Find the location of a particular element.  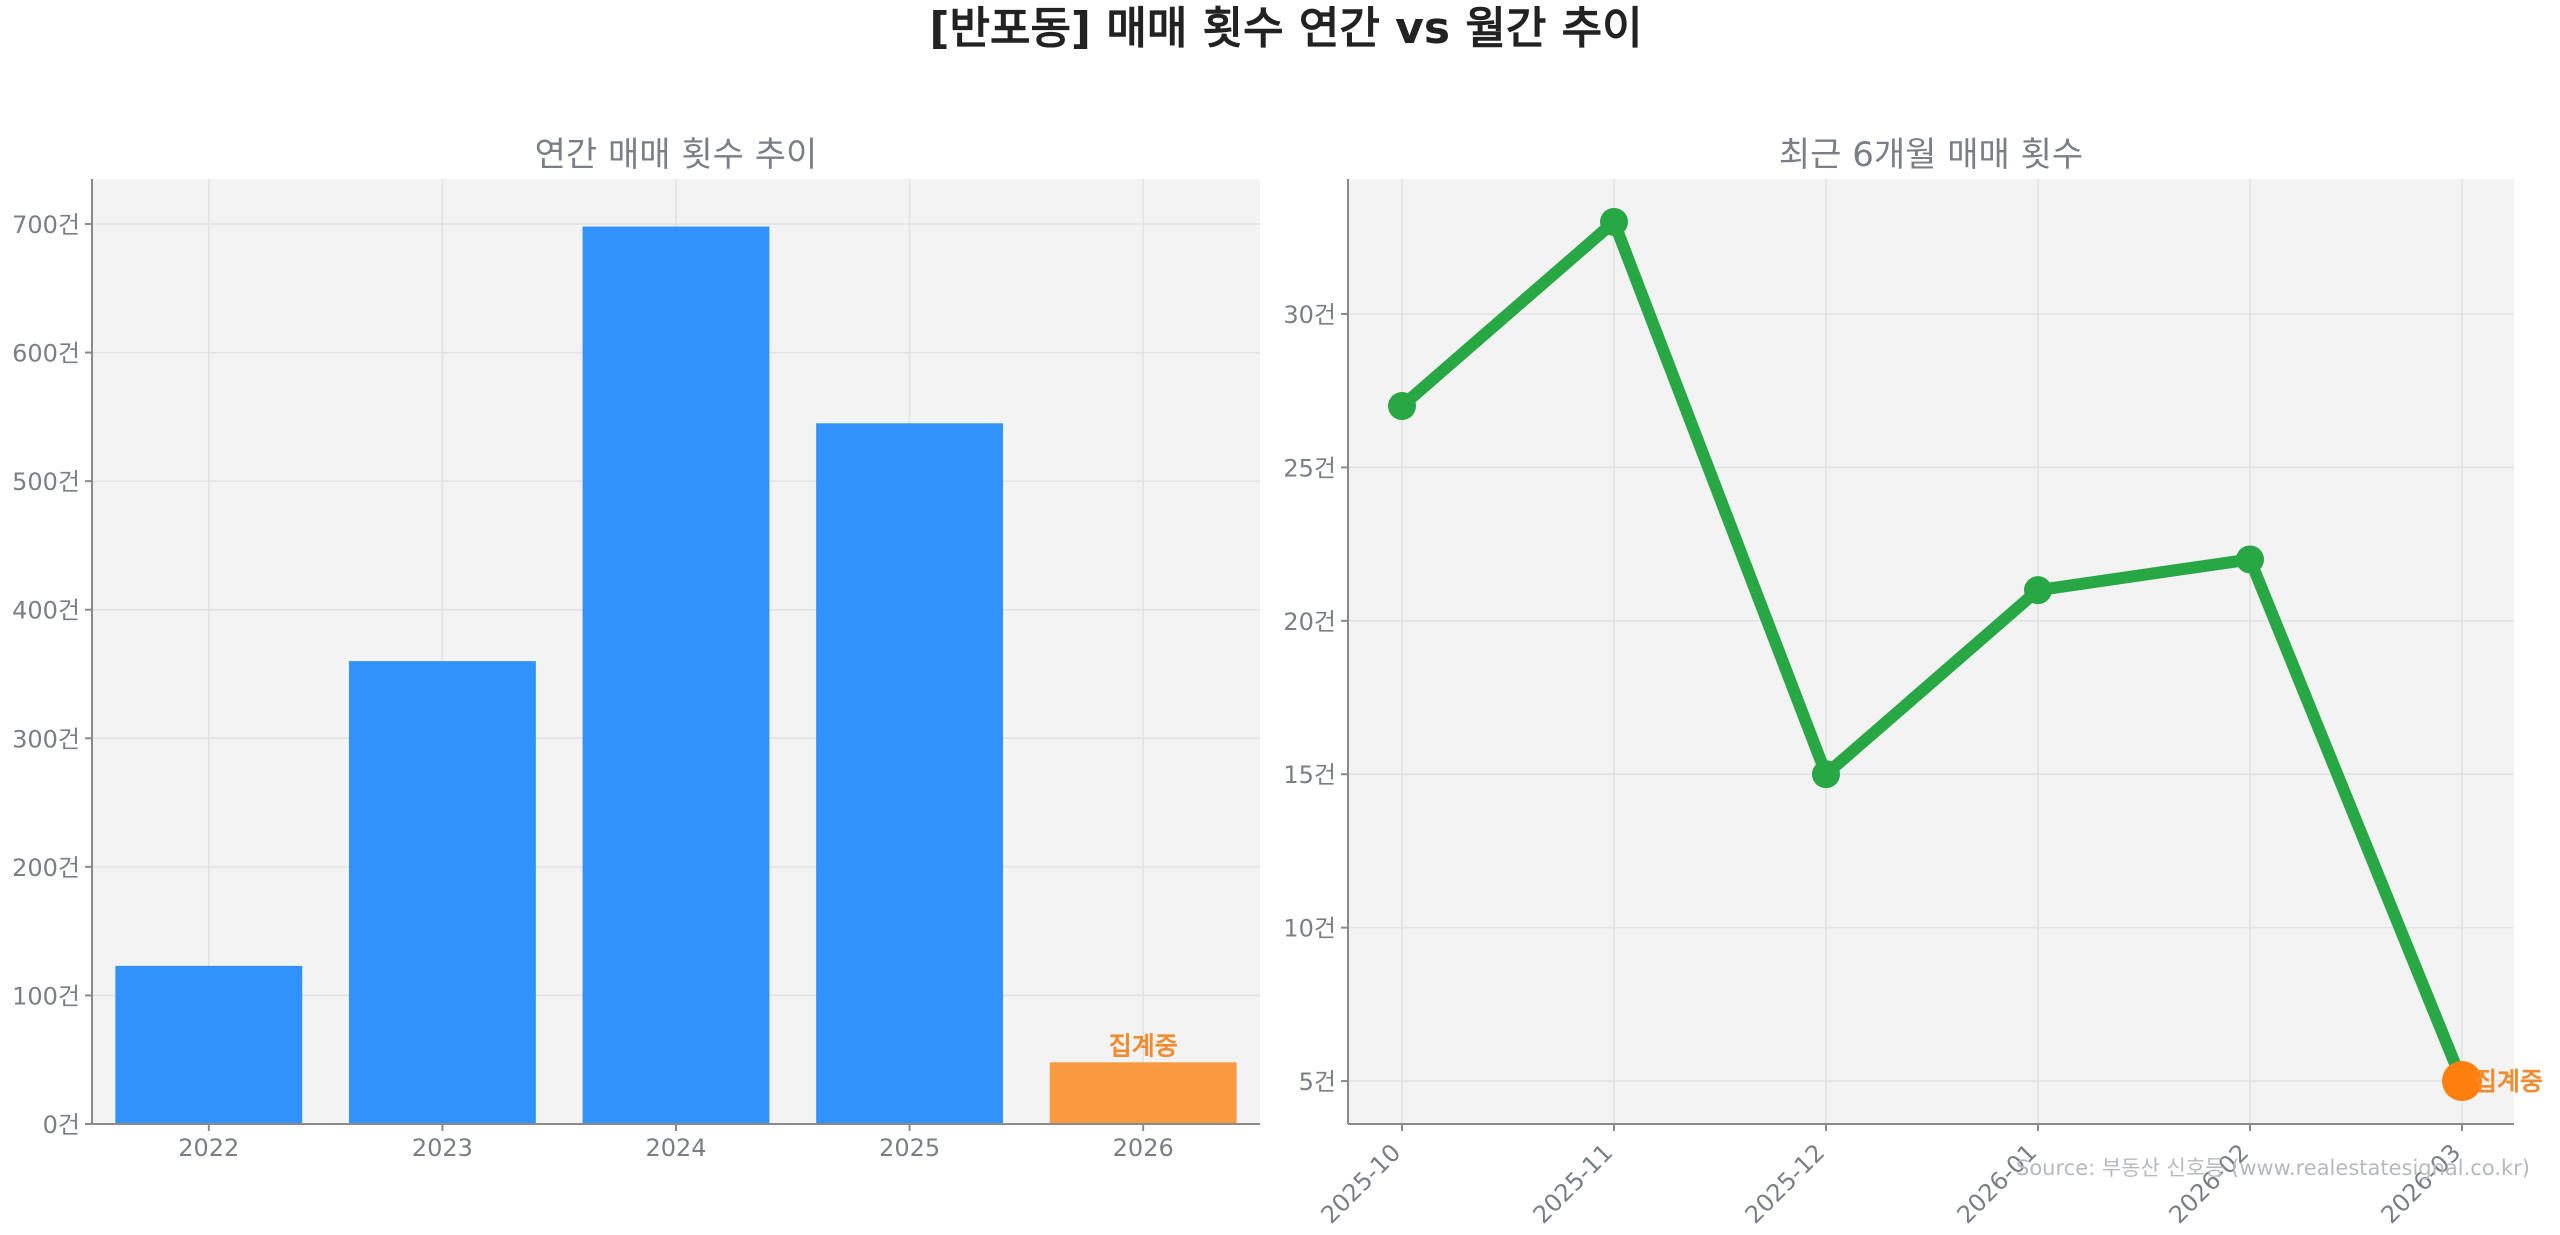

right-y-tick-label: 10건 is located at coordinates (1309, 929).